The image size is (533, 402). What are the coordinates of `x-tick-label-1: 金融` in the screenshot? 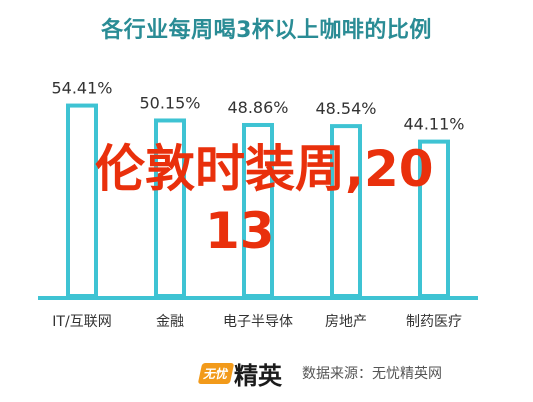 It's located at (170, 322).